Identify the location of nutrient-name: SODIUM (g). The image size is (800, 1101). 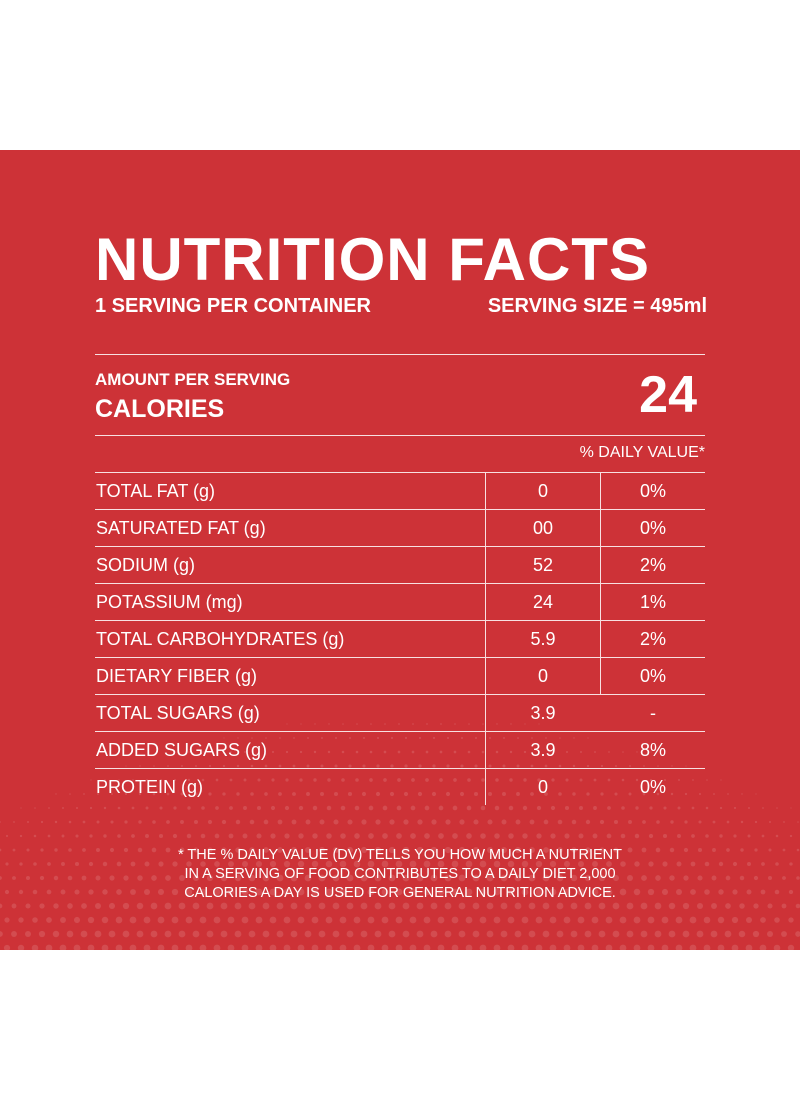
(145, 565).